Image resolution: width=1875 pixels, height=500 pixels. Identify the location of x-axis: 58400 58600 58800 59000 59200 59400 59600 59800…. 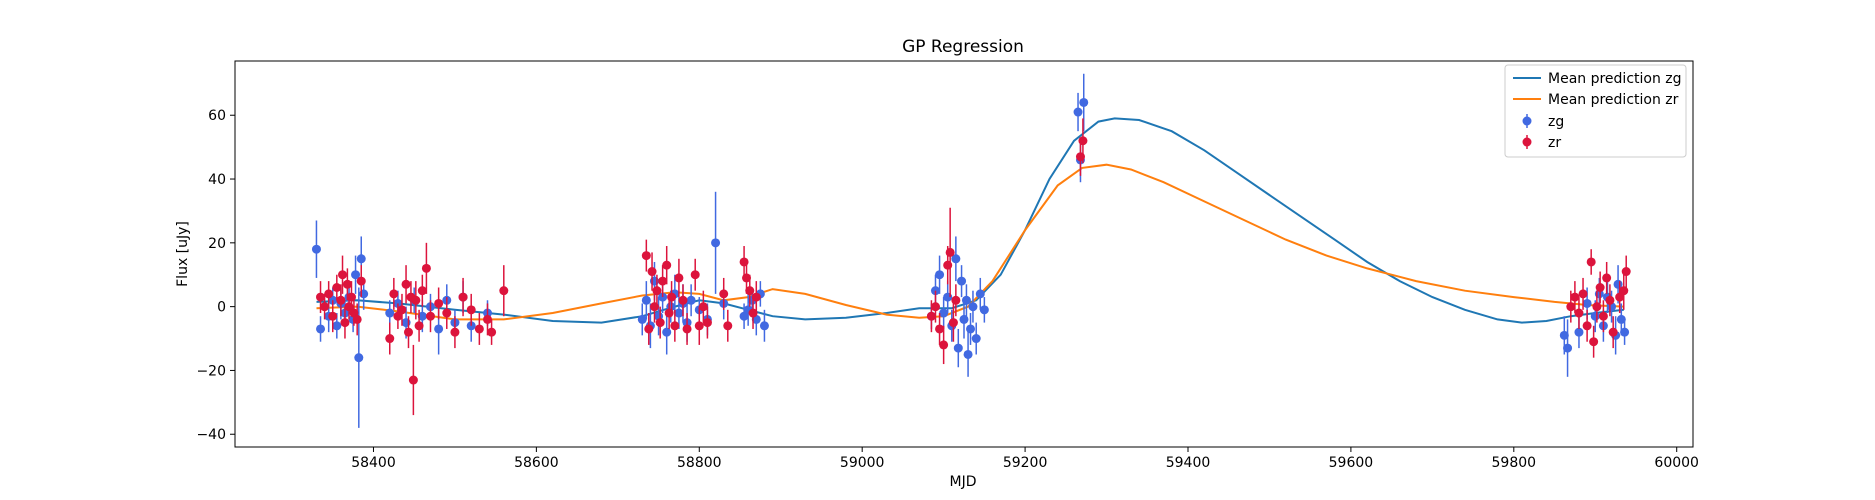
(1025, 459).